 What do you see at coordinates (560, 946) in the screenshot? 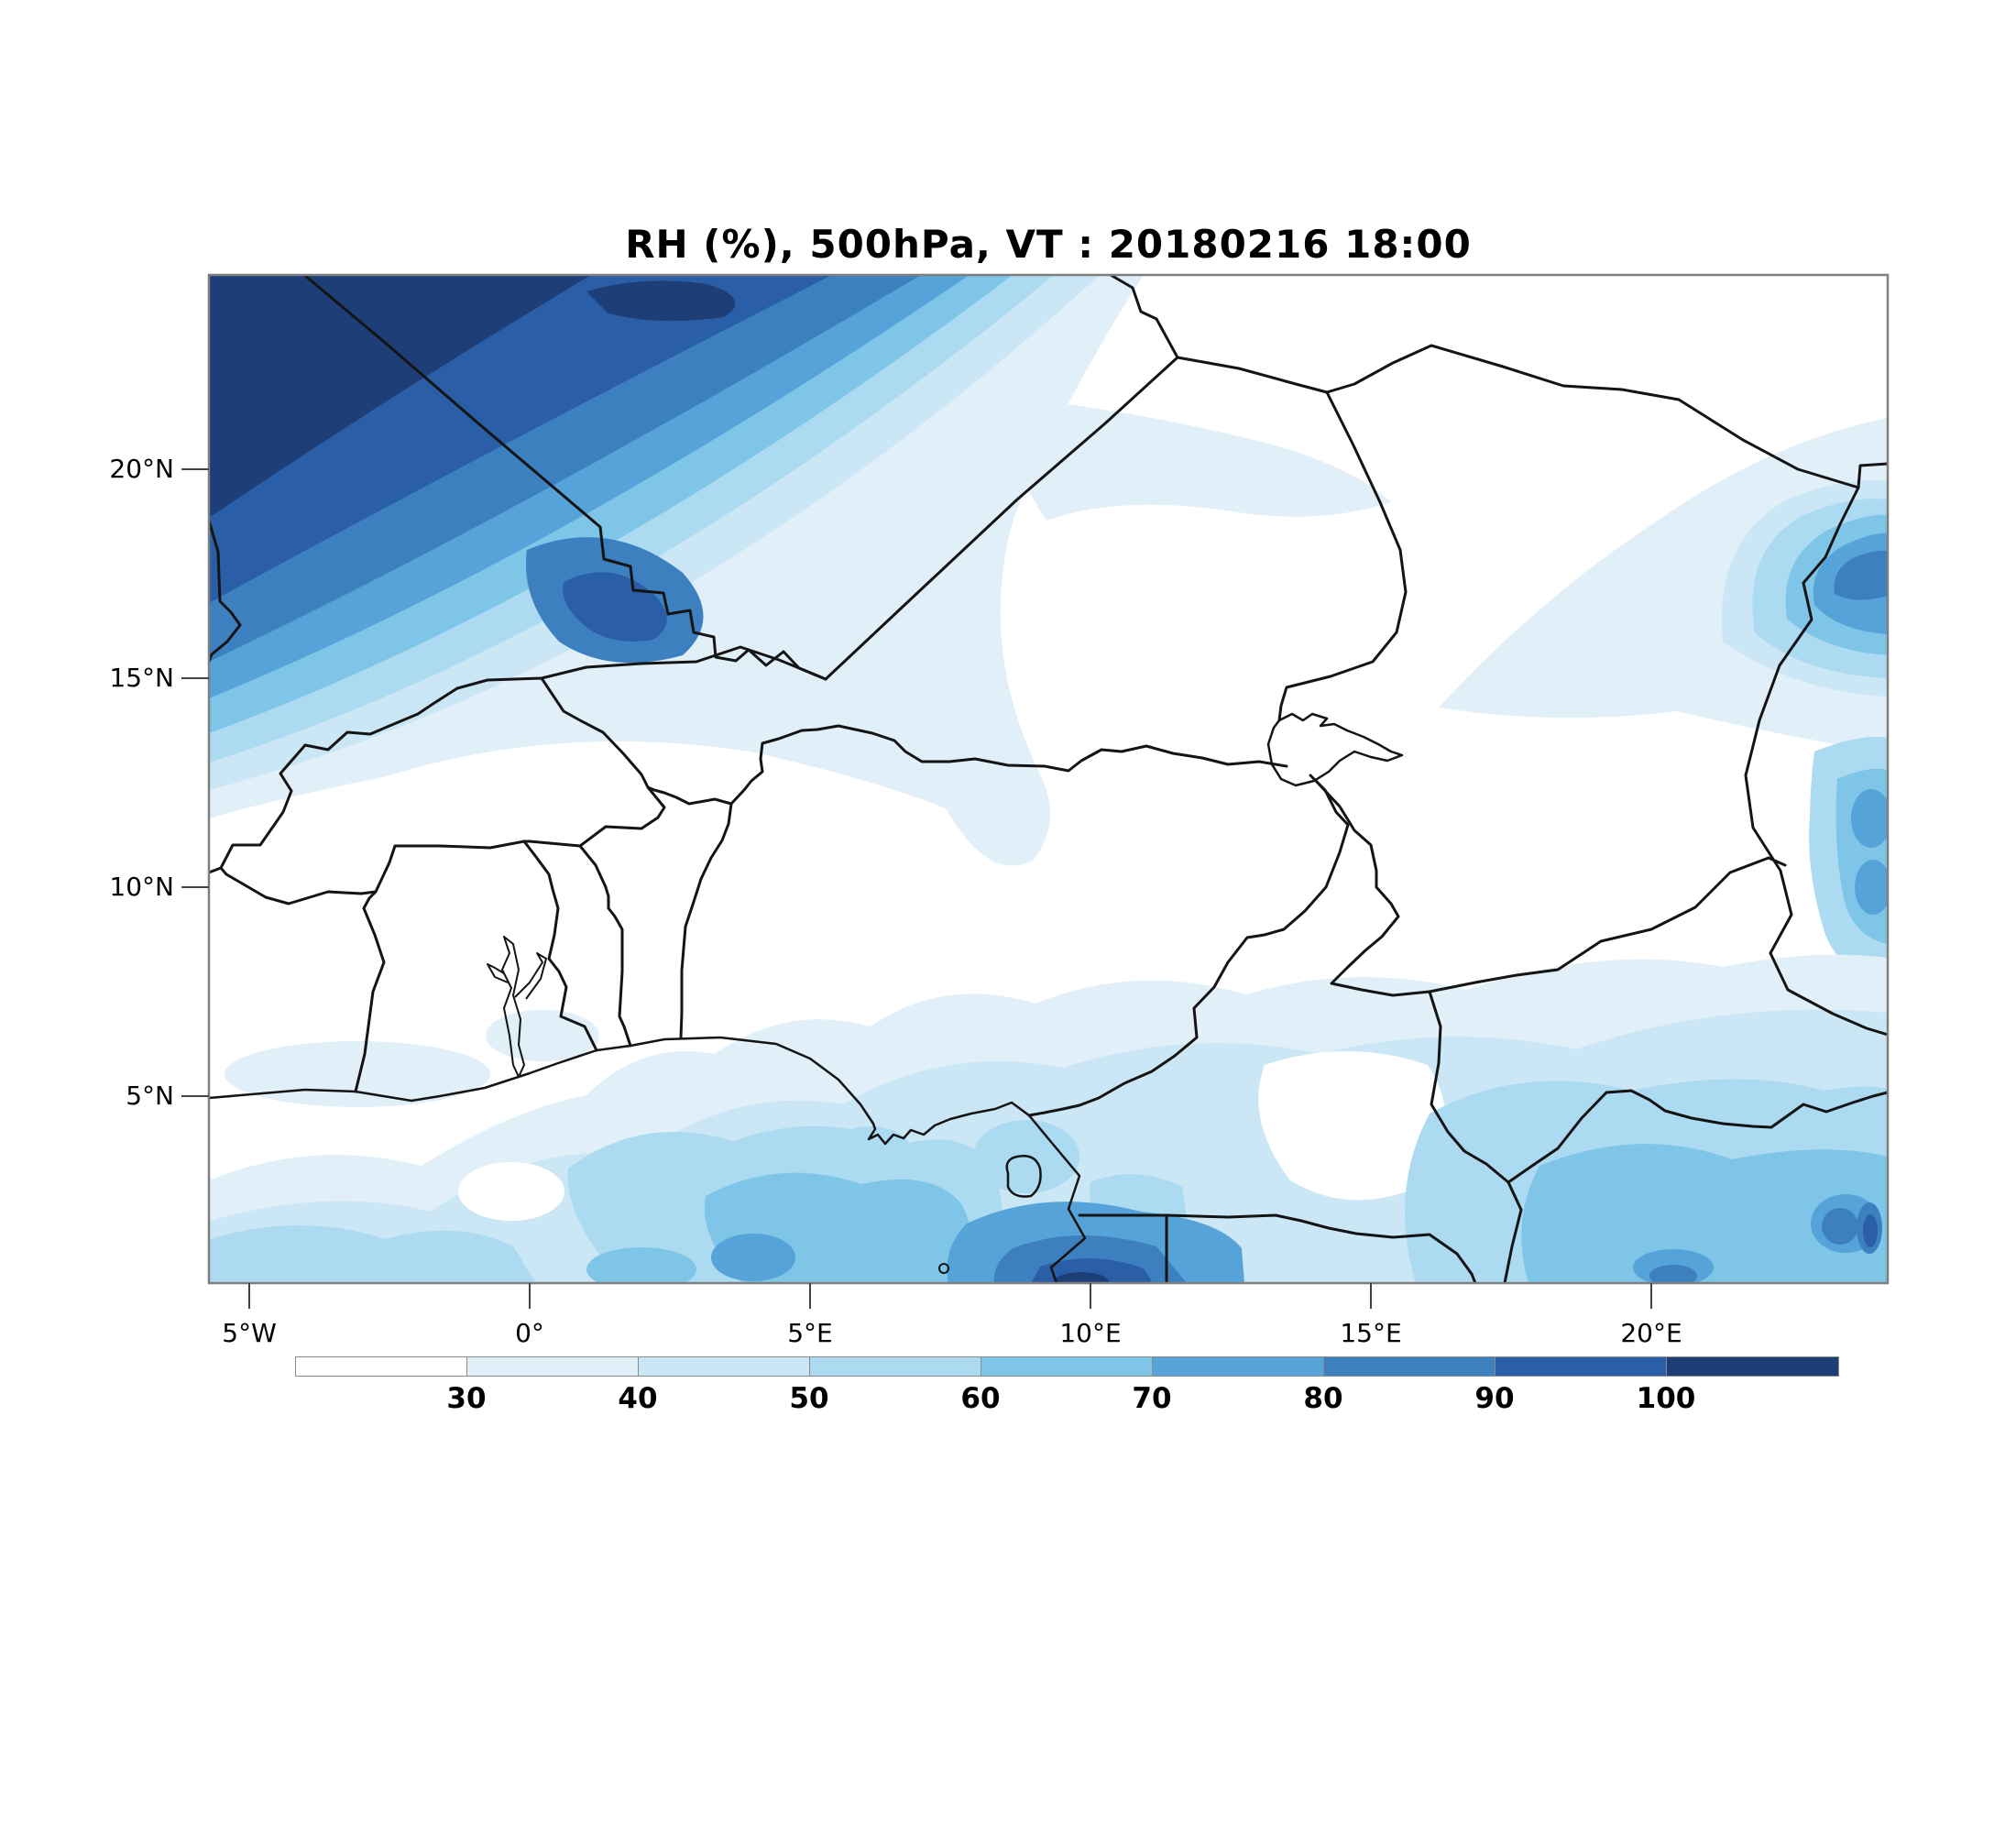
I see `border-ghana-togo` at bounding box center [560, 946].